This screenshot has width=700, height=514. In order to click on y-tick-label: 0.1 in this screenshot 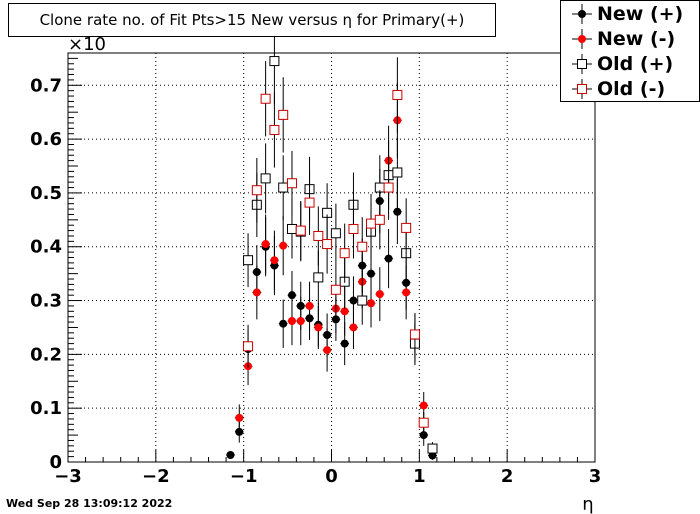, I will do `click(46, 408)`.